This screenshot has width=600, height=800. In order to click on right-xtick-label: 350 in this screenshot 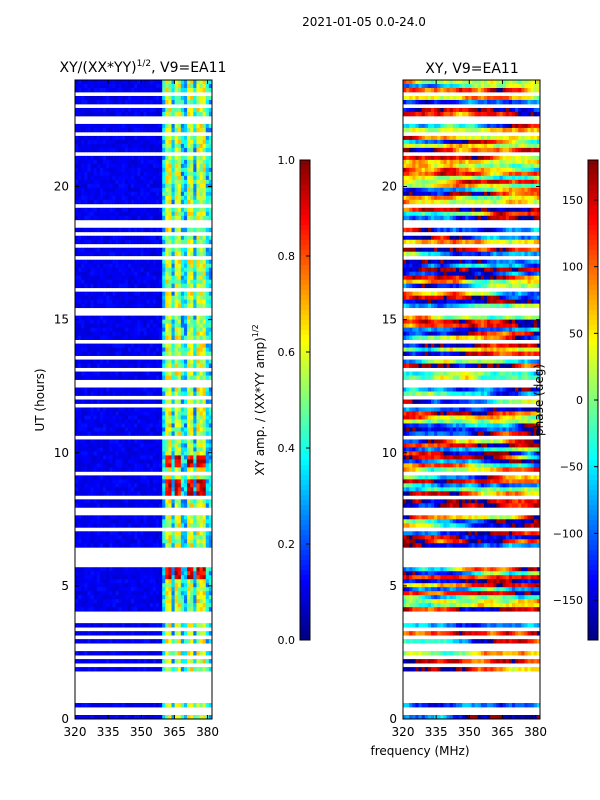, I will do `click(469, 732)`.